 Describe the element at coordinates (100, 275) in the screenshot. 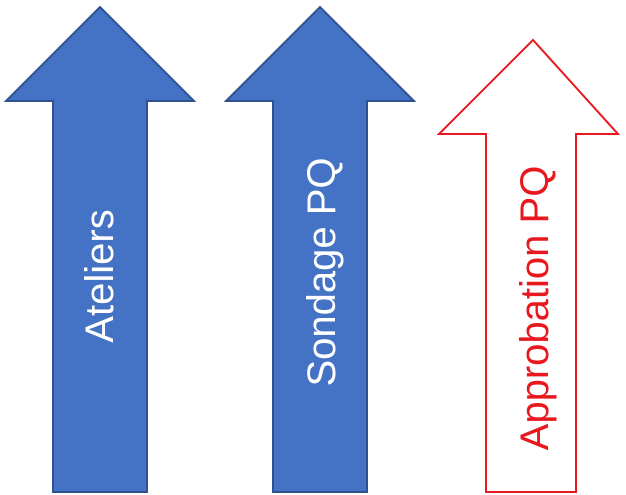

I see `arrow-ateliers-label: Ateliers` at that location.